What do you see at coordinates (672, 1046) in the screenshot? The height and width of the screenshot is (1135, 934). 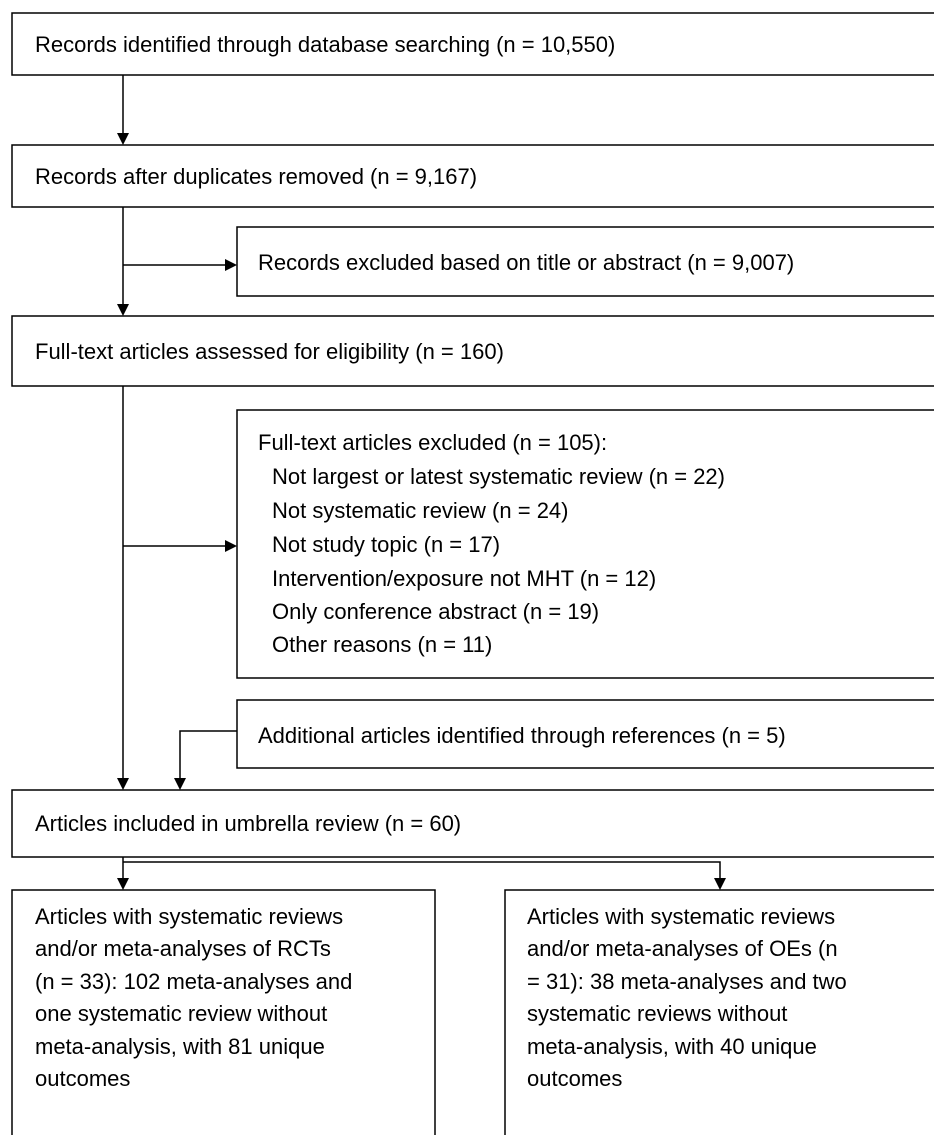 I see `box-line: meta-analysis, with 40 unique` at bounding box center [672, 1046].